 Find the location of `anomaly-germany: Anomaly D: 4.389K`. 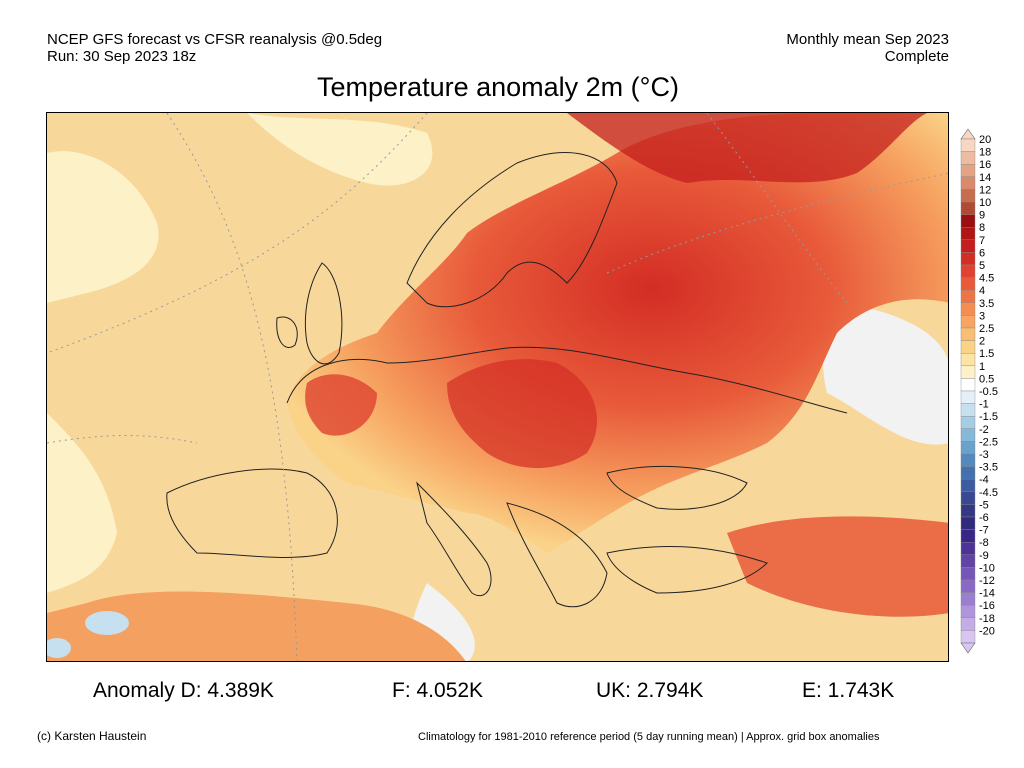

anomaly-germany: Anomaly D: 4.389K is located at coordinates (183, 690).